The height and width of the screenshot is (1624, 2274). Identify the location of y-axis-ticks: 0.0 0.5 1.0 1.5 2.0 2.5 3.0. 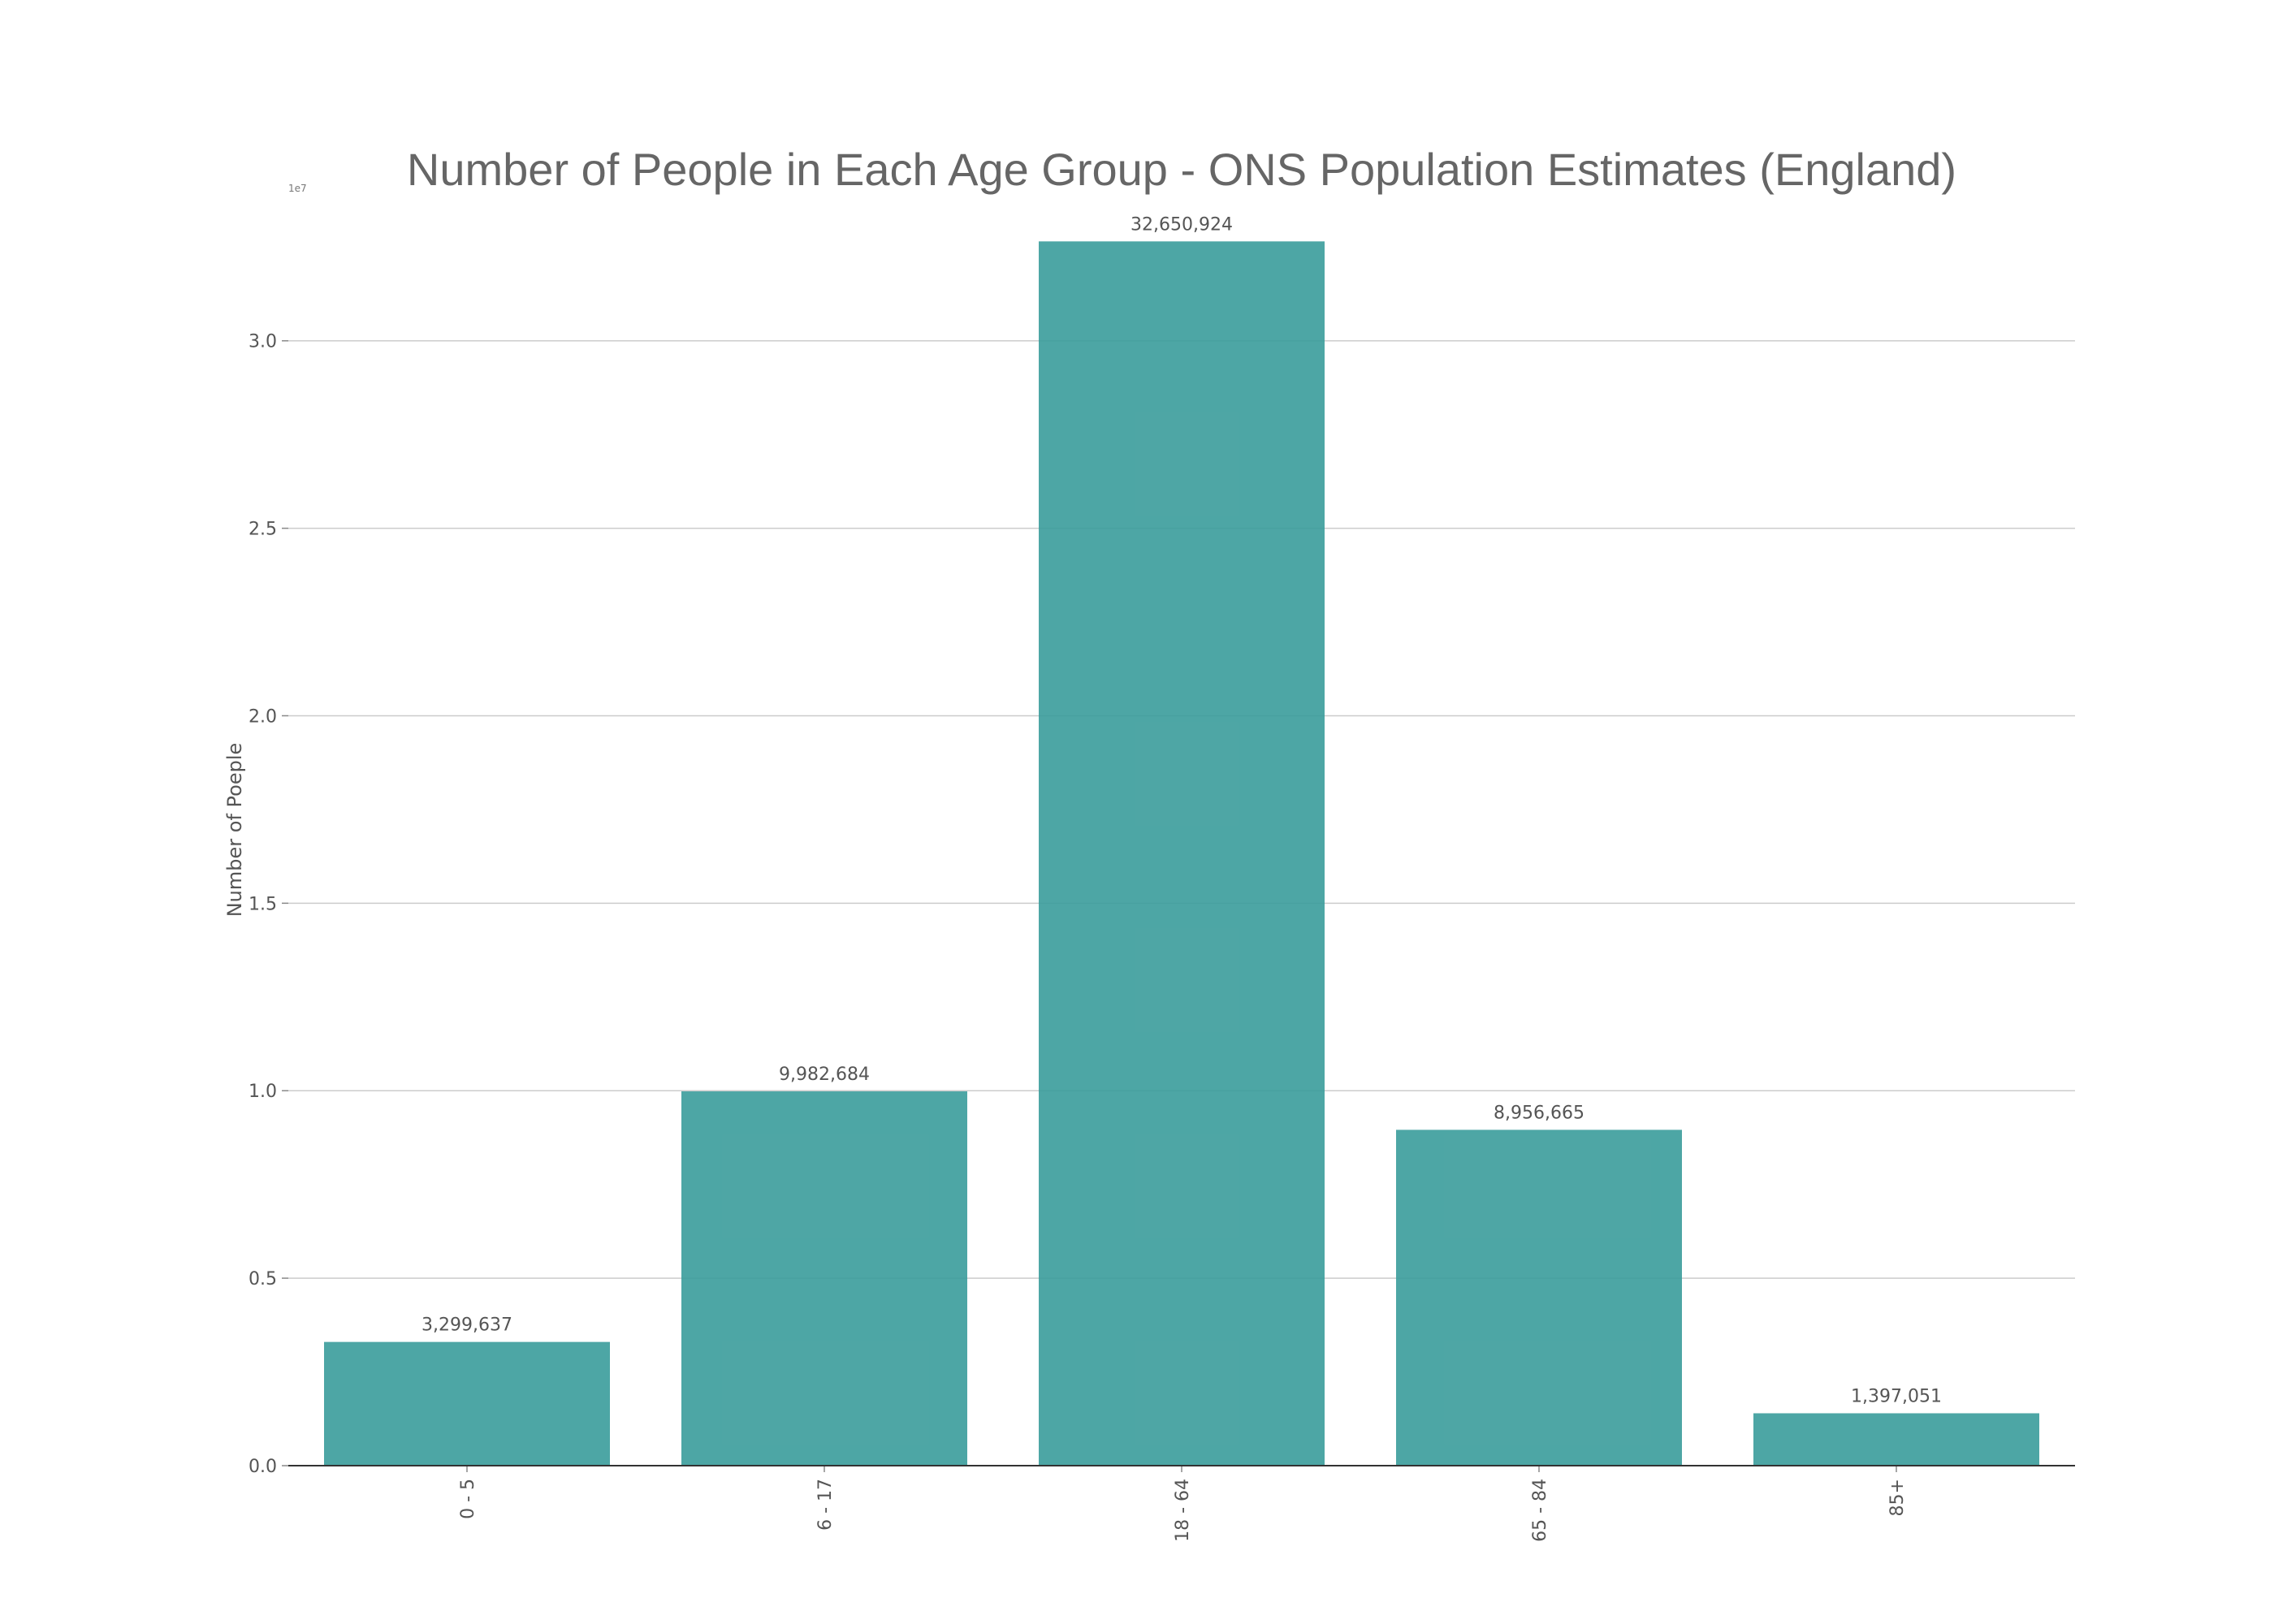
(268, 904).